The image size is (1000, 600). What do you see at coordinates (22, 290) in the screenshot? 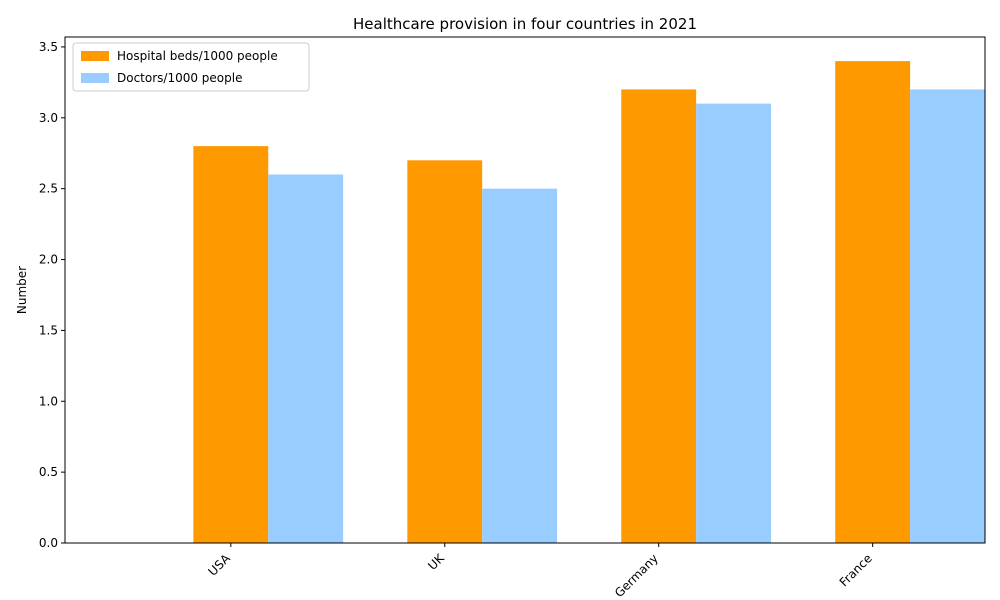
I see `y-axis-label: Number` at bounding box center [22, 290].